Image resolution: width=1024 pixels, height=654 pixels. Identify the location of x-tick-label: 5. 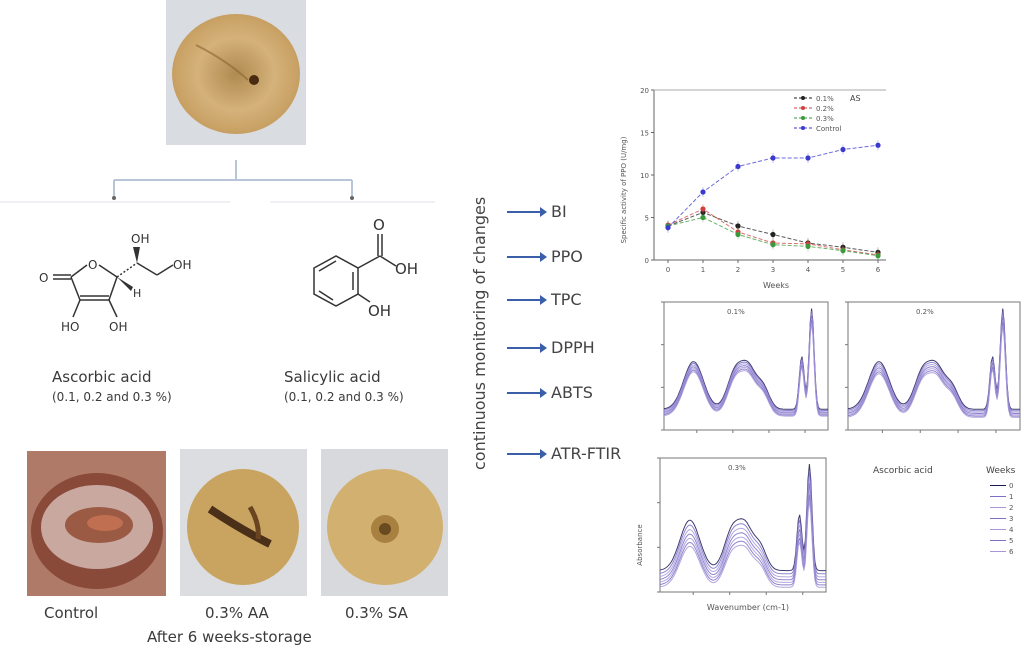
(843, 270).